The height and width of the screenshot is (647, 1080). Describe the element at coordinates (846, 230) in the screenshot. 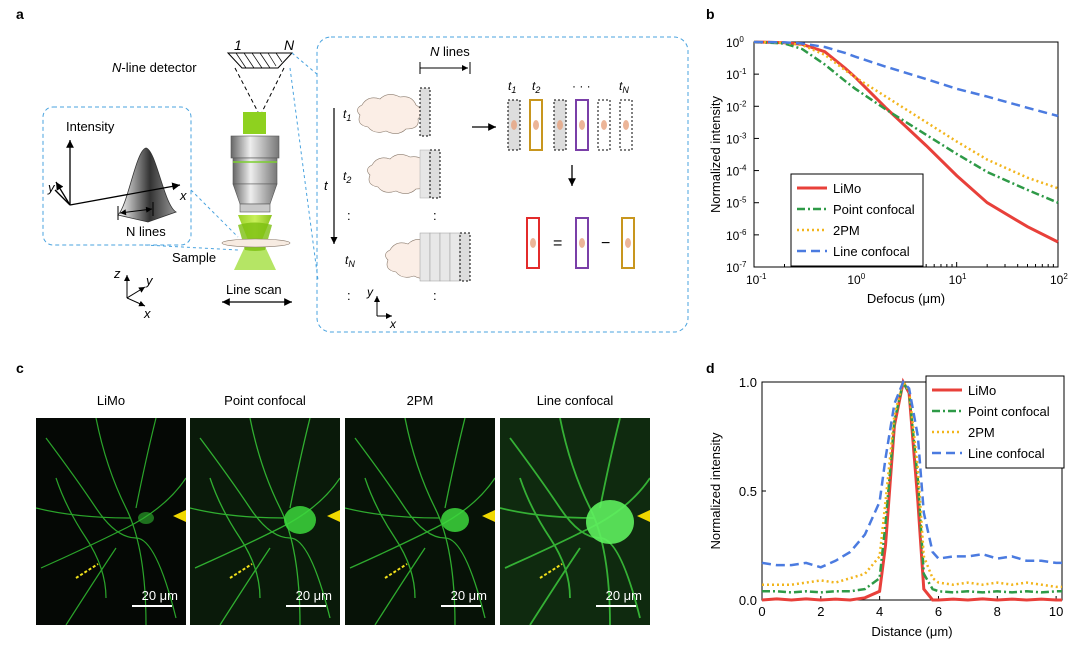

I see `legend-label: 2PM` at that location.